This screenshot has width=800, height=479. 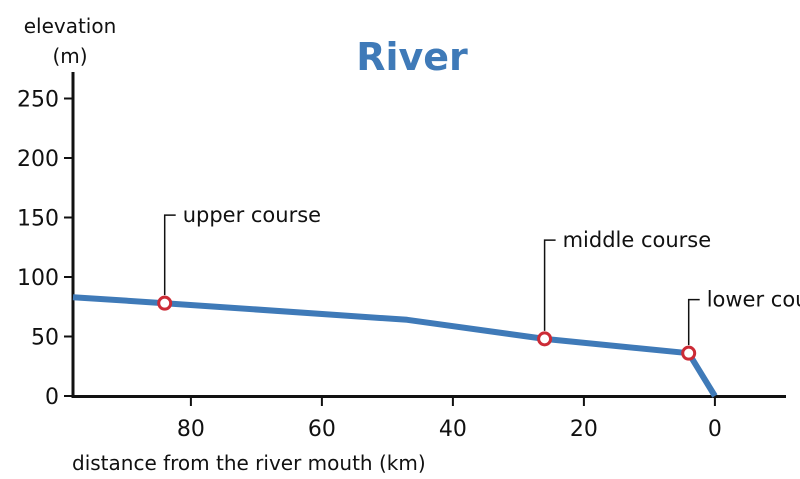 I want to click on y-axis-label-line1: elevation, so click(x=70, y=26).